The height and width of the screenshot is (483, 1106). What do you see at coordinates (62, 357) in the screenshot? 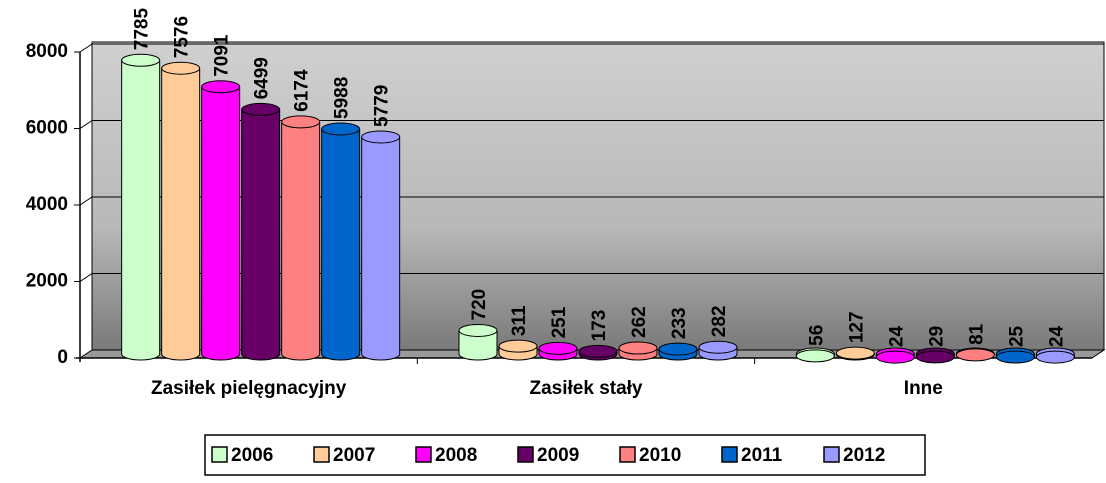
I see `y-tick-label: 0` at bounding box center [62, 357].